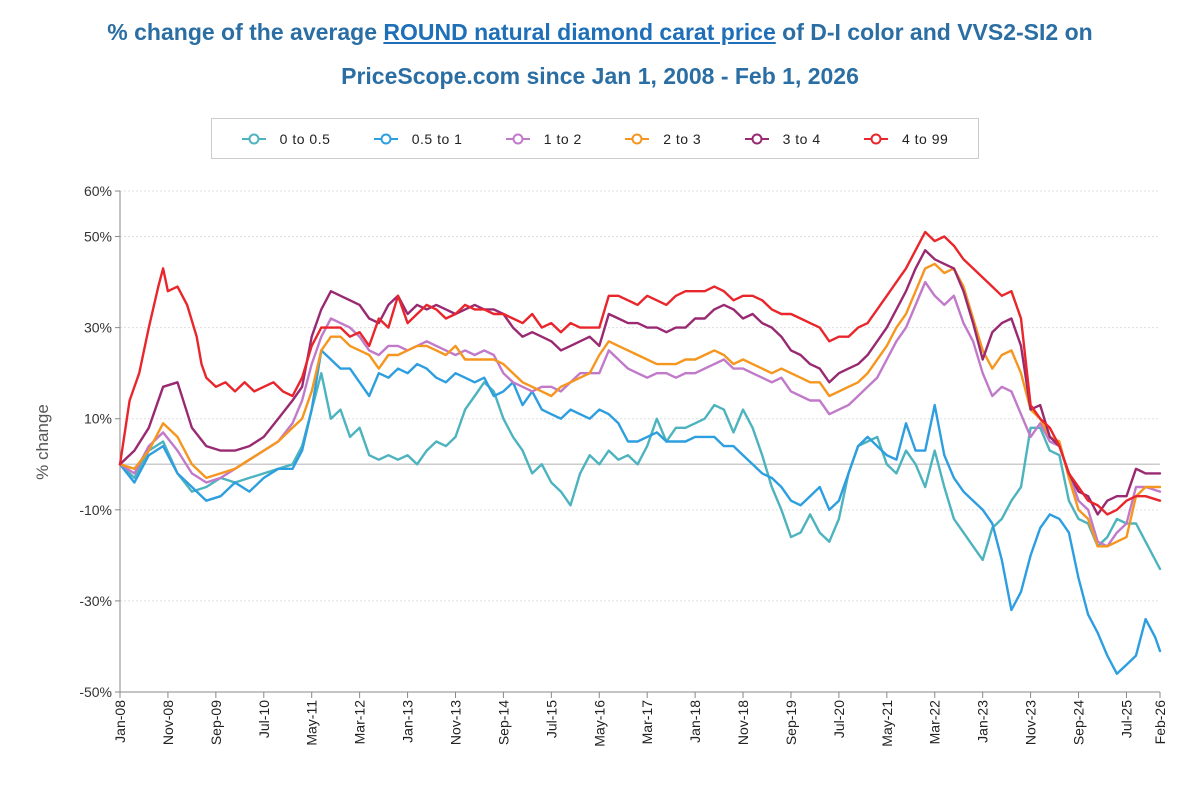 The width and height of the screenshot is (1200, 792). Describe the element at coordinates (1126, 719) in the screenshot. I see `x-tick-label: Jul-25` at that location.